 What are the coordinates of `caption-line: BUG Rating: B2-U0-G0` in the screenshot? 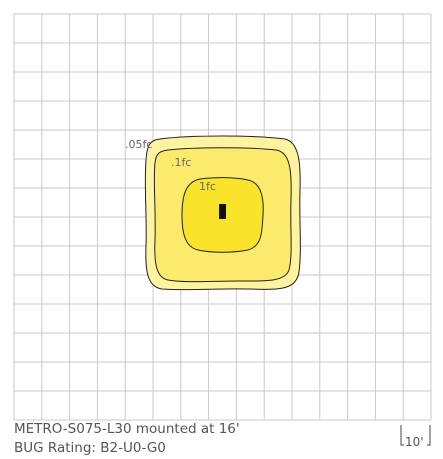 It's located at (90, 448).